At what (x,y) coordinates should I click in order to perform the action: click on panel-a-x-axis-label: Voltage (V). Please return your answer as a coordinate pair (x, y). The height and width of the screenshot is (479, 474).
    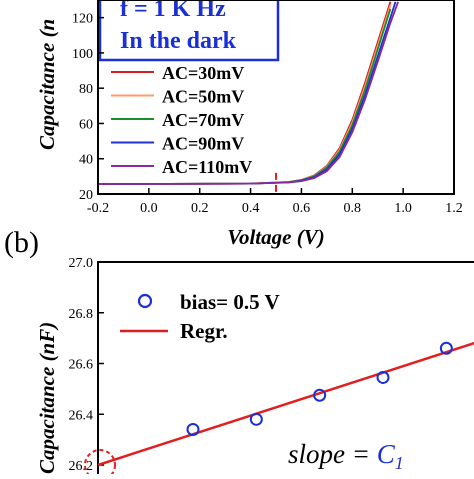
    Looking at the image, I should click on (275, 237).